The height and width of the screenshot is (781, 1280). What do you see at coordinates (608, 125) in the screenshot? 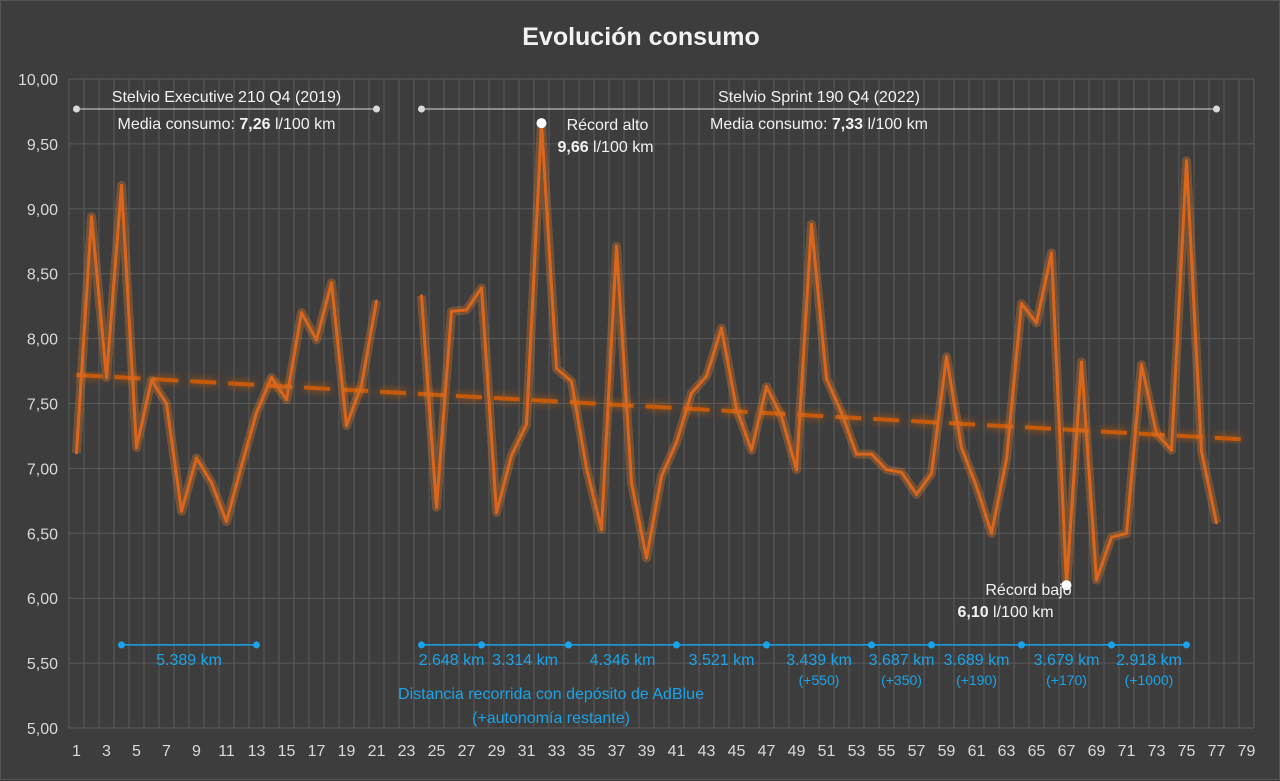
I see `record-high-label: Récord alto` at bounding box center [608, 125].